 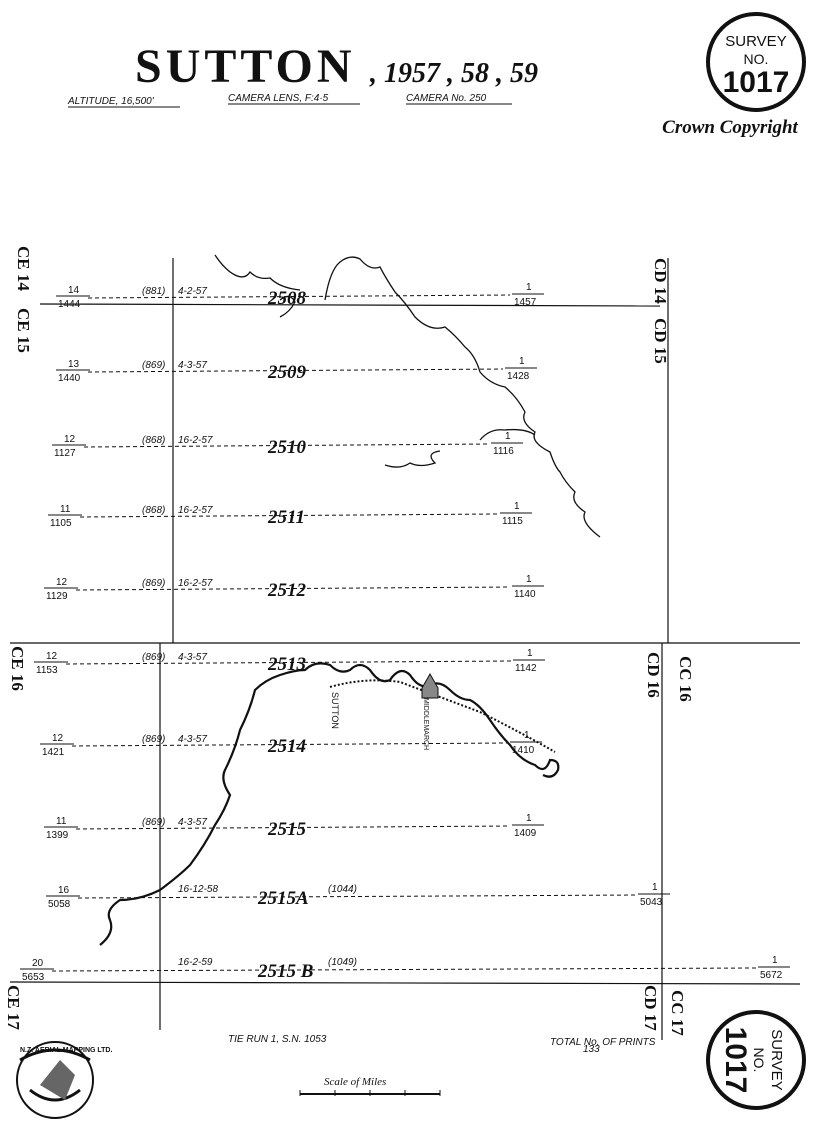 What do you see at coordinates (287, 372) in the screenshot?
I see `run-number: 2509` at bounding box center [287, 372].